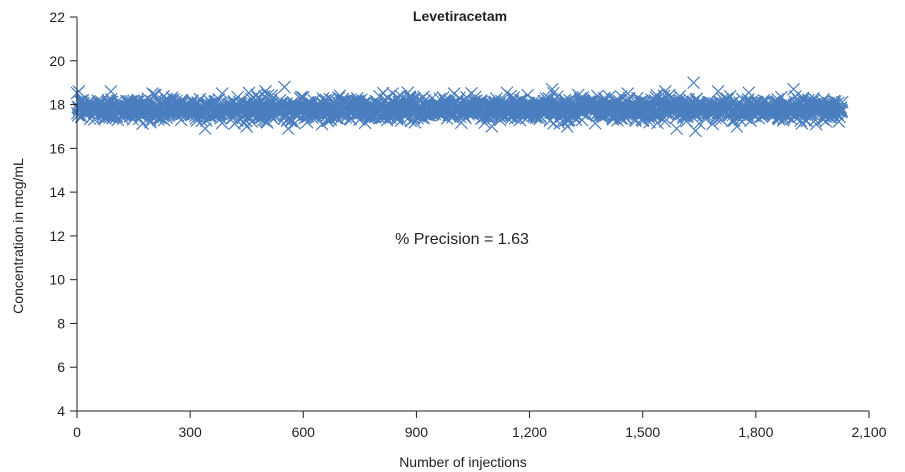  Describe the element at coordinates (460, 16) in the screenshot. I see `chart-title: Levetiracetam` at that location.